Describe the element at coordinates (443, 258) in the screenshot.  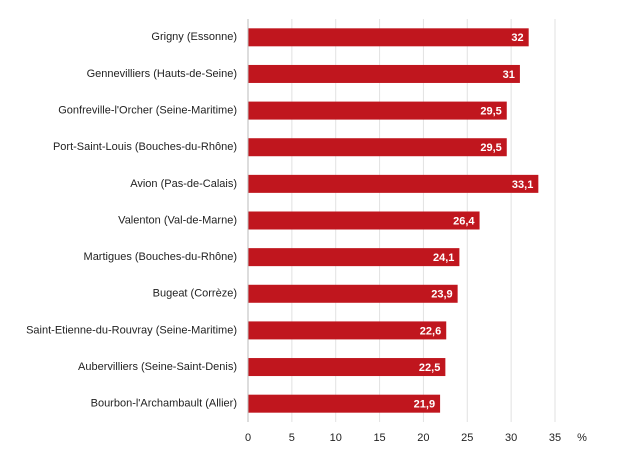
I see `value-label: 24,1` at that location.